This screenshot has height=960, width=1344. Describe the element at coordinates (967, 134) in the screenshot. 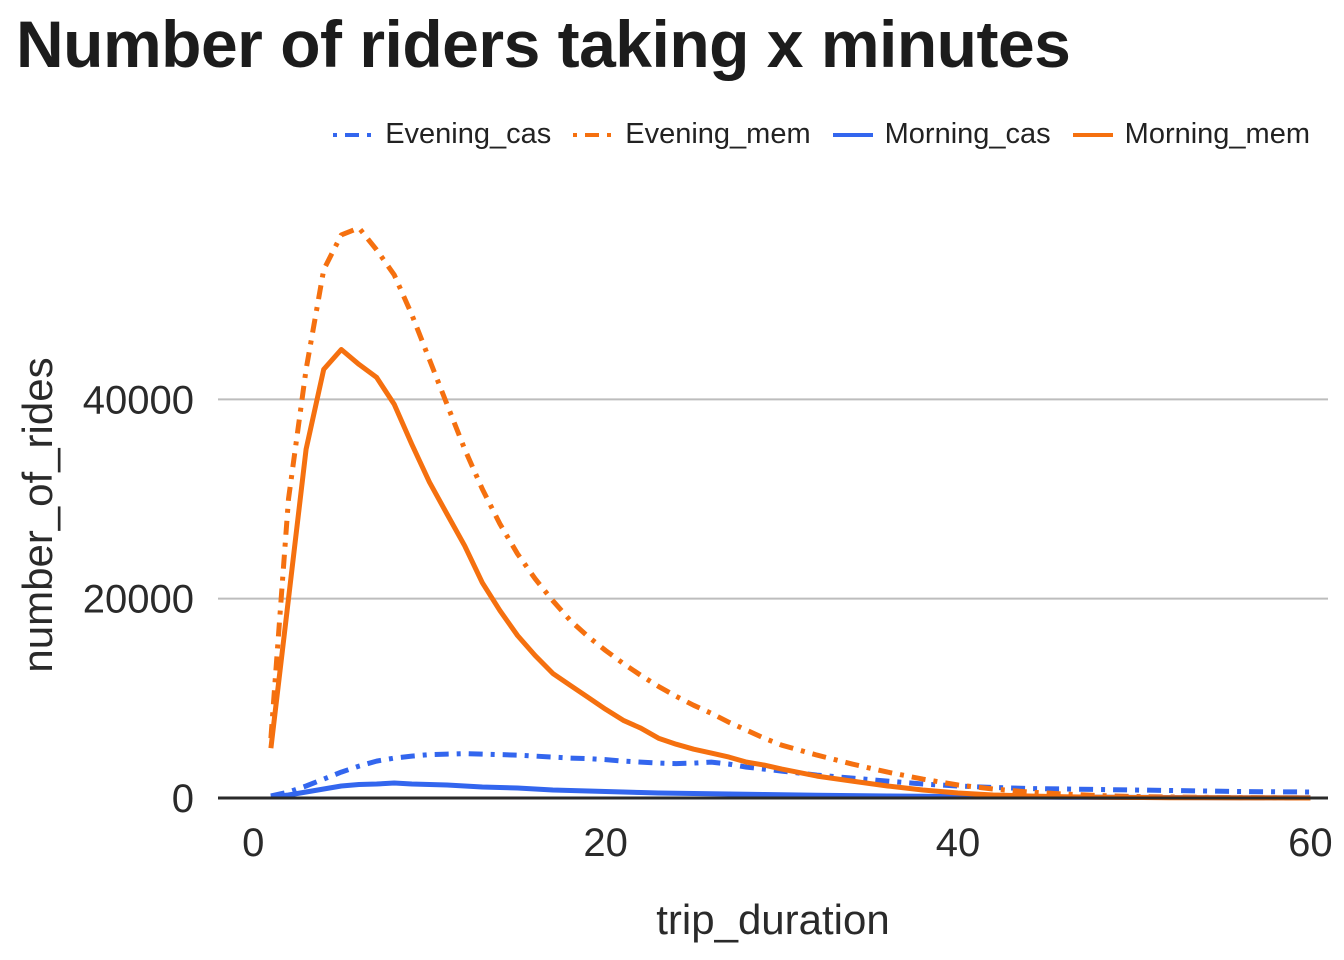

I see `legend-label-morning-cas: Morning_cas` at that location.